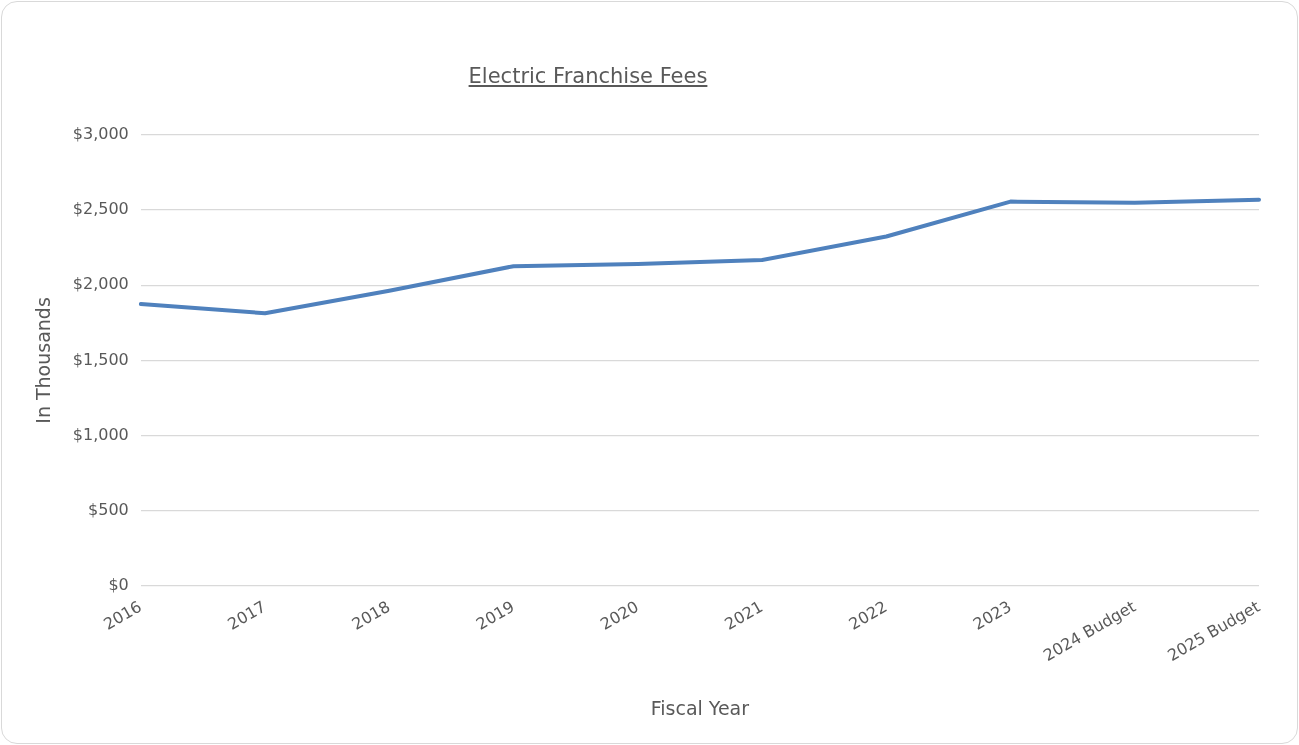 This screenshot has width=1299, height=745. Describe the element at coordinates (43, 360) in the screenshot. I see `y-axis-title: In Thousands` at that location.